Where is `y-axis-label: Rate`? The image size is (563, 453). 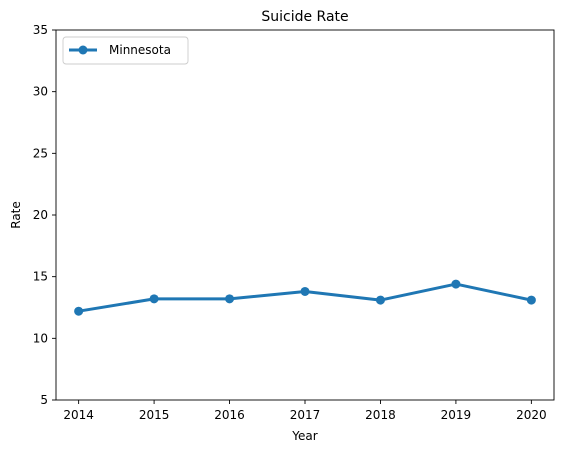
y-axis-label: Rate is located at coordinates (16, 215).